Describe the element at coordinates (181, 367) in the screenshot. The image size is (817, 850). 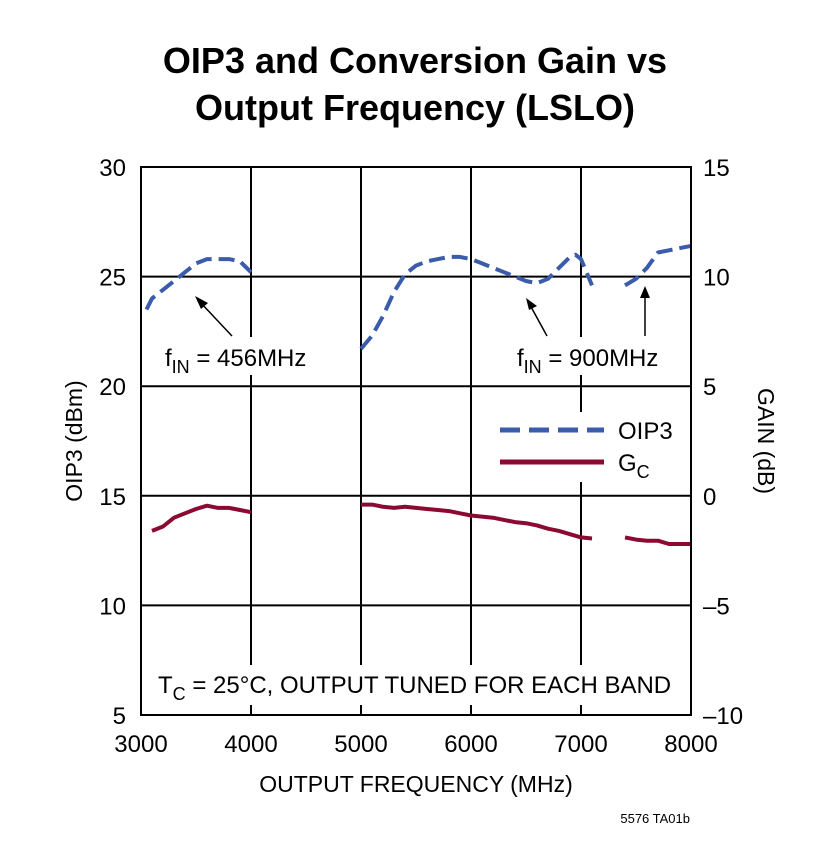
I see `annotation-1-sub: IN` at that location.